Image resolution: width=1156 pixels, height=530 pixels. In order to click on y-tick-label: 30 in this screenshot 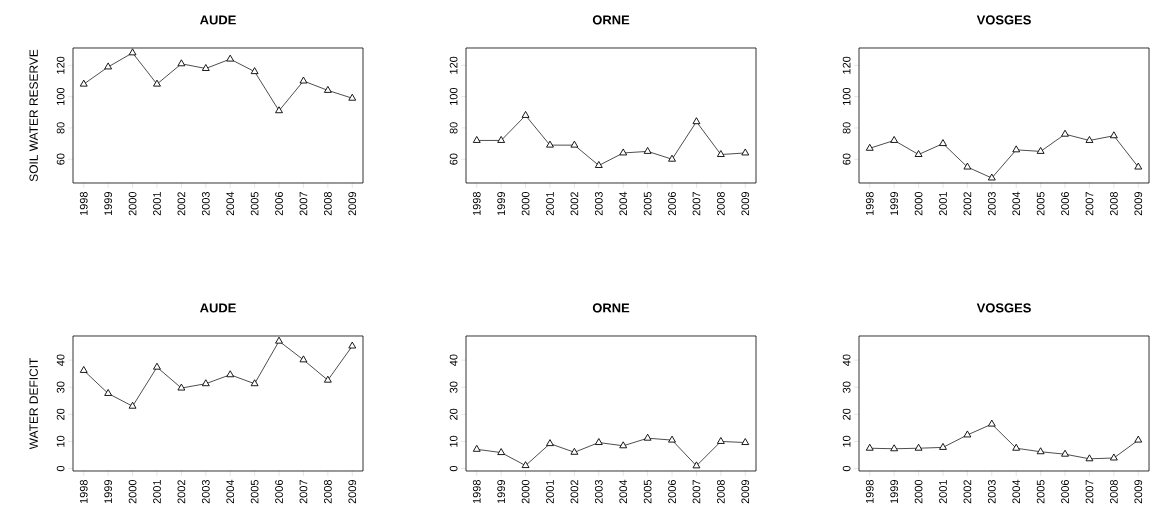, I will do `click(846, 387)`.